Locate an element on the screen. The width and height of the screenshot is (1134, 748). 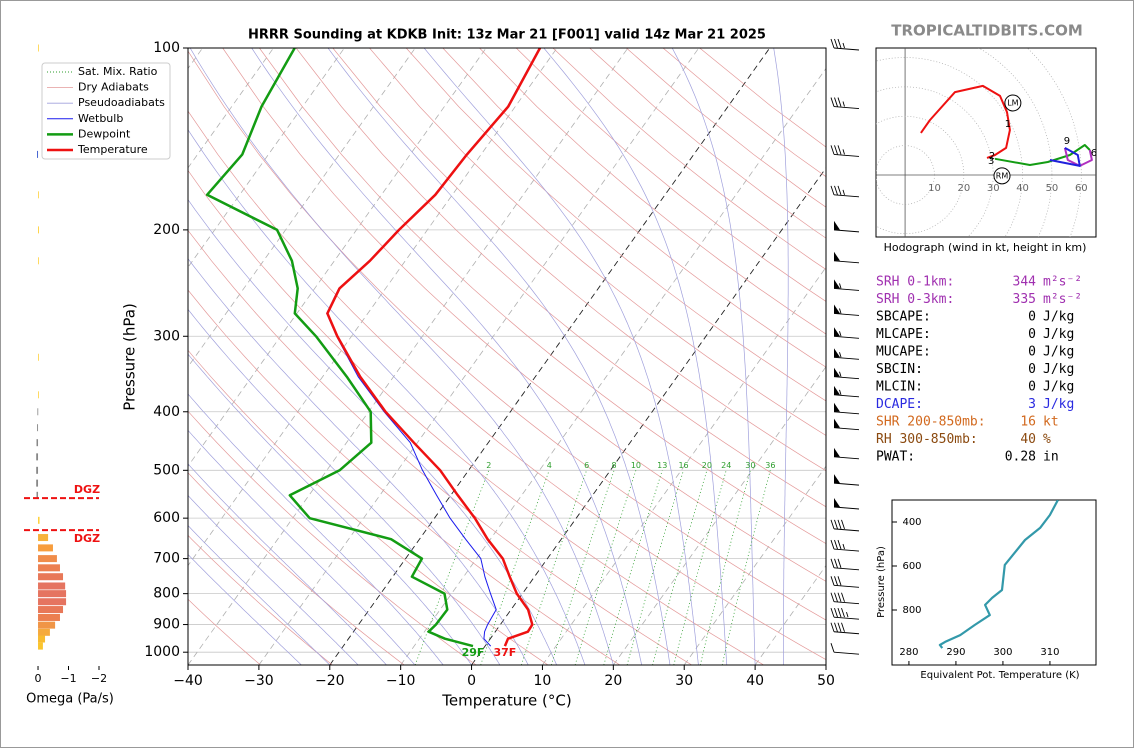
y-tick-label: 600 is located at coordinates (166, 518).